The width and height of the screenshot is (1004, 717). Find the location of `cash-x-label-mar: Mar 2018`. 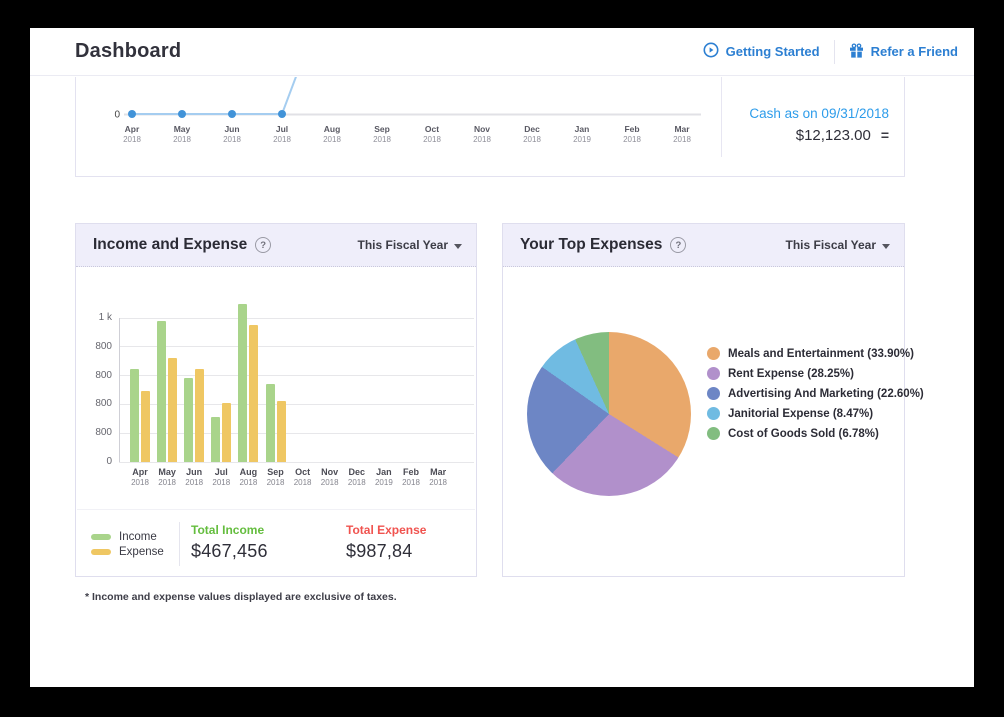

cash-x-label-mar: Mar 2018 is located at coordinates (682, 134).